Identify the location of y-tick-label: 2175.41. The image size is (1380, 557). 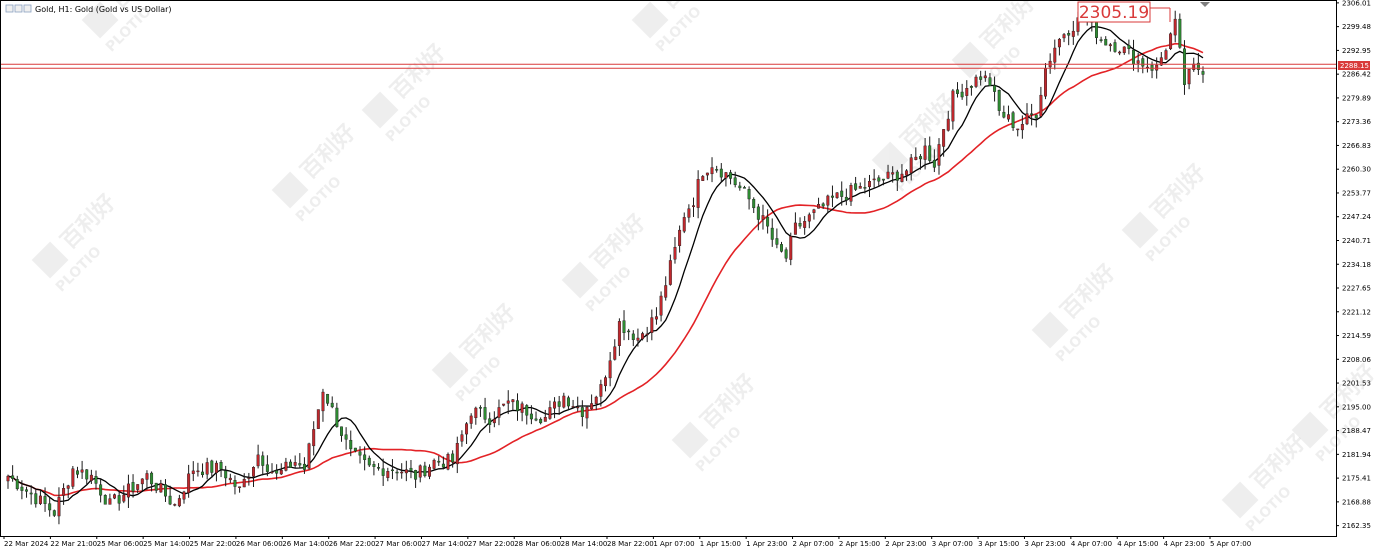
(1356, 479).